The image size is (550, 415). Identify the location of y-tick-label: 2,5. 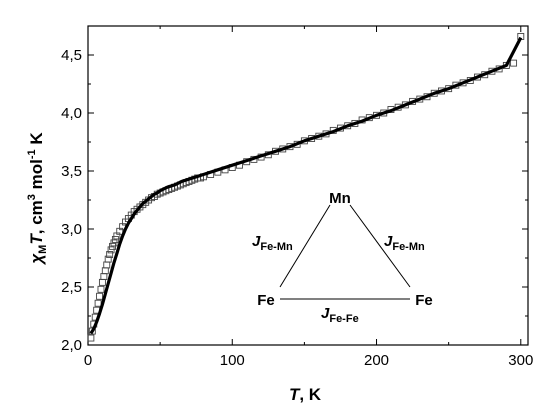
(71, 287).